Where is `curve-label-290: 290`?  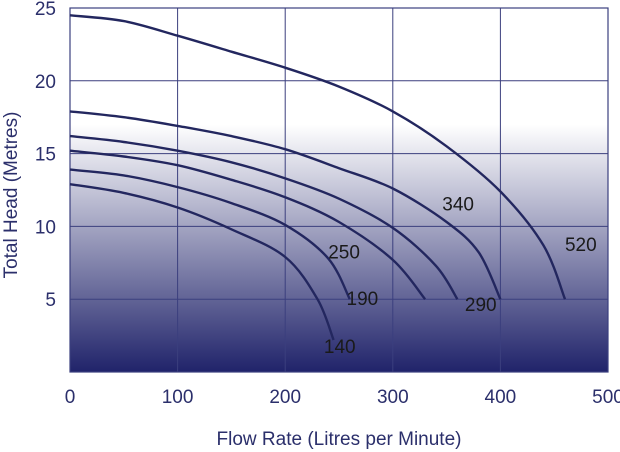 curve-label-290: 290 is located at coordinates (481, 305).